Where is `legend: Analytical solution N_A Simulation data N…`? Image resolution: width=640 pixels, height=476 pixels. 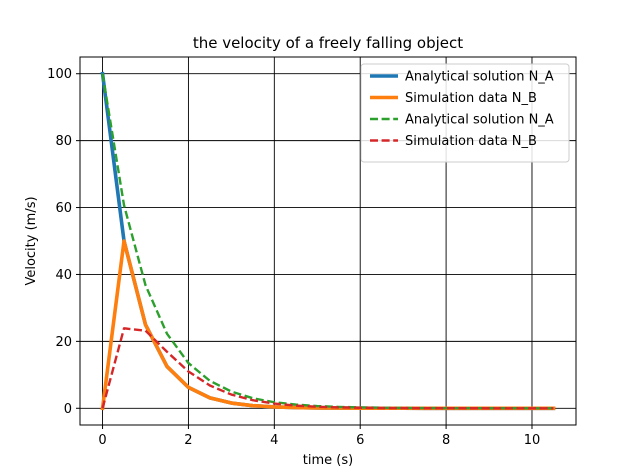 legend: Analytical solution N_A Simulation data N… is located at coordinates (465, 113).